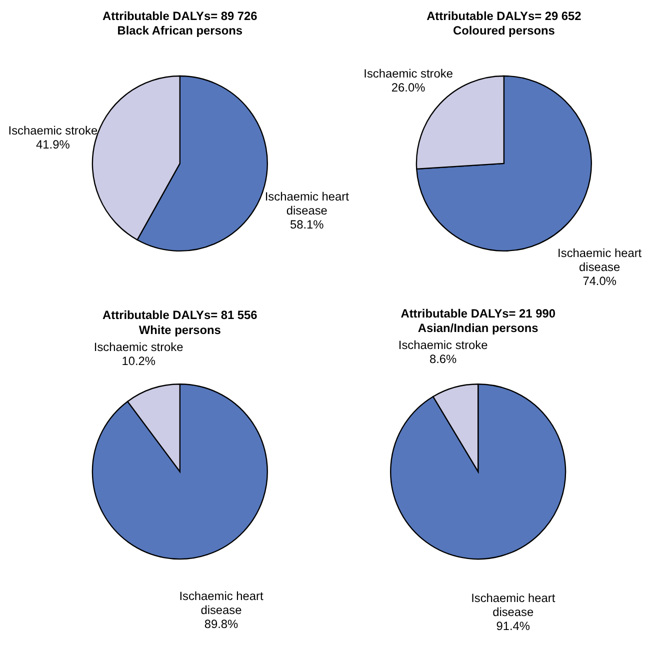  Describe the element at coordinates (53, 144) in the screenshot. I see `data-label: 41.9%` at that location.